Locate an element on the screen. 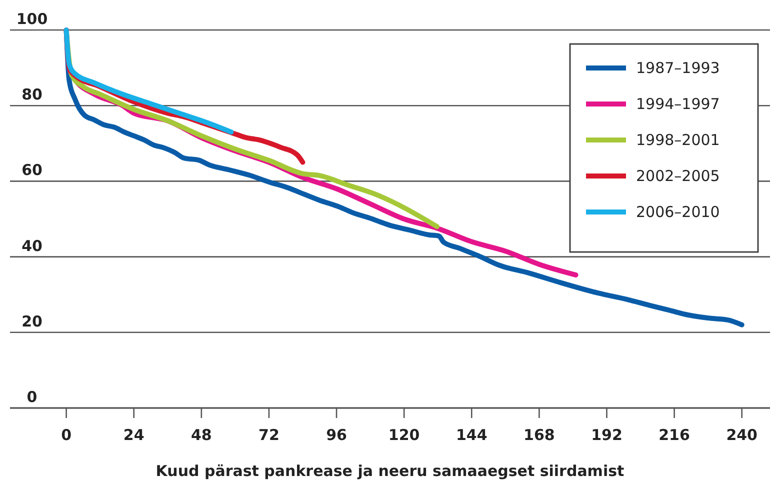 The height and width of the screenshot is (488, 782). x-tick-label: 240 is located at coordinates (742, 435).